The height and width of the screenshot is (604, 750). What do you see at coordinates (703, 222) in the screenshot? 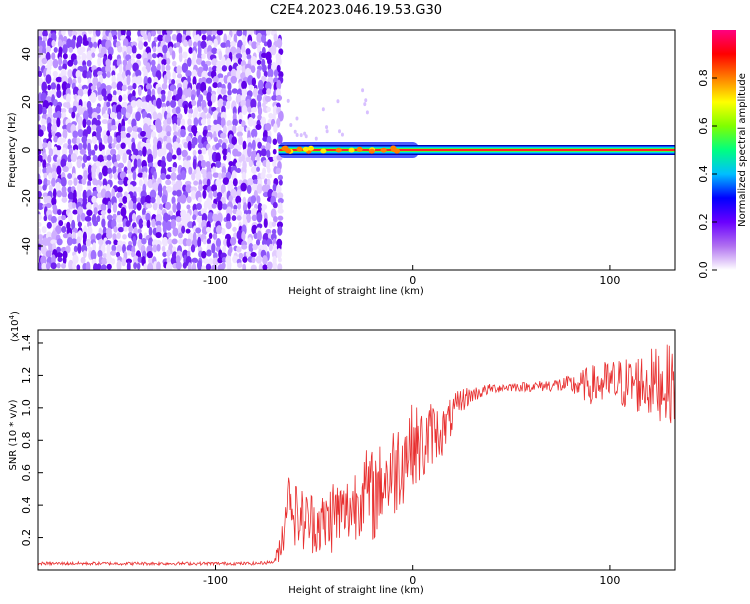
I see `colorbar-tick-label: 0.2` at bounding box center [703, 222].